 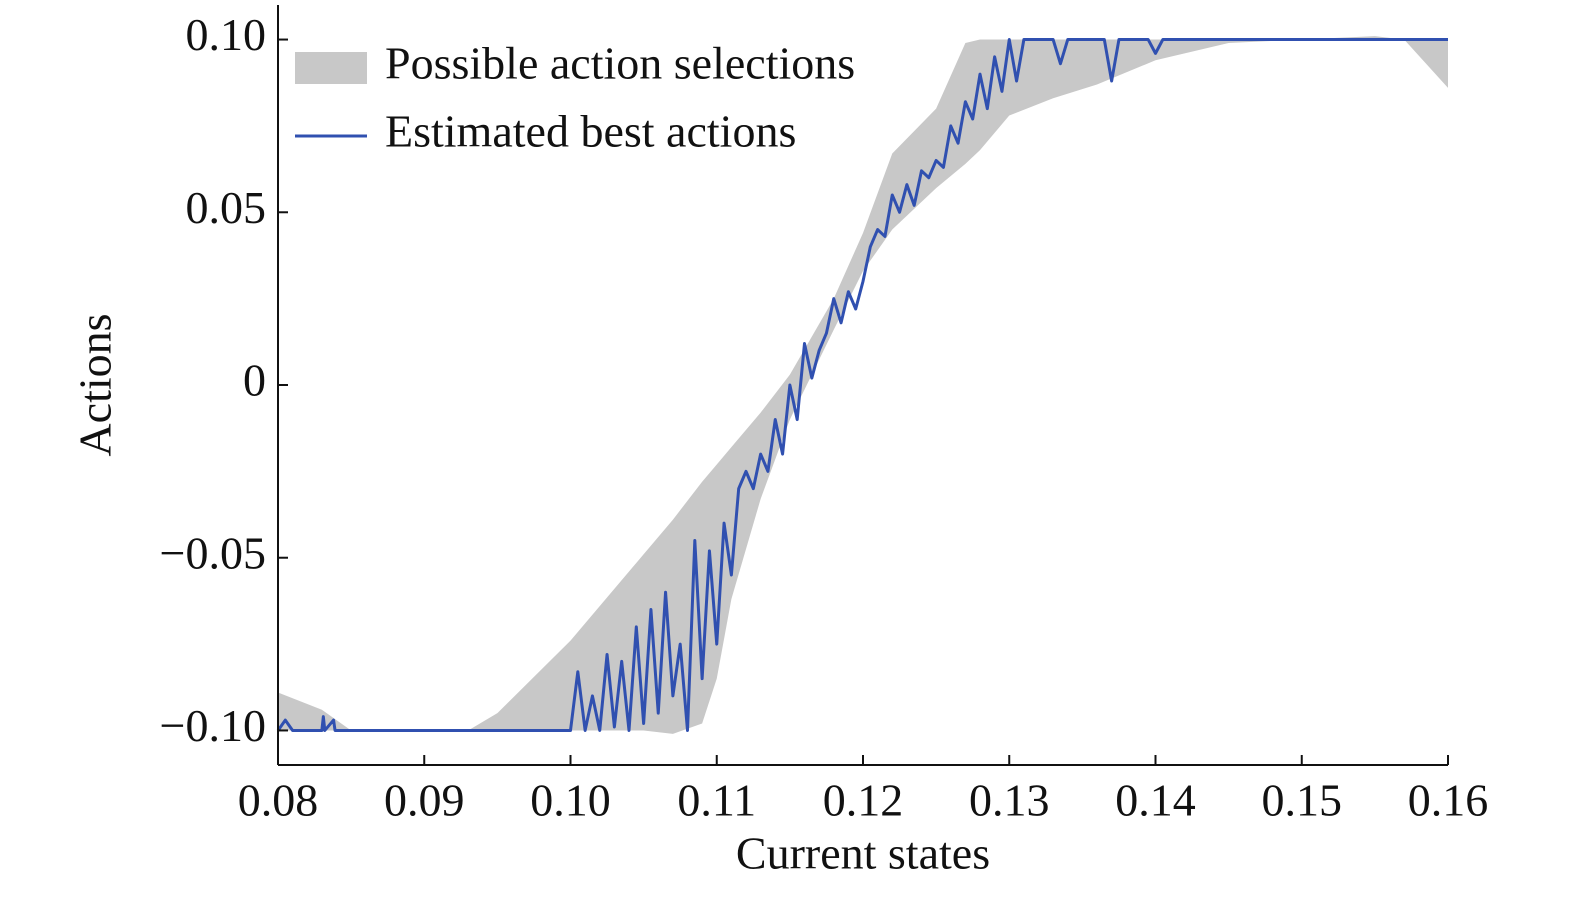 What do you see at coordinates (620, 63) in the screenshot?
I see `legend-label: Possible action selections` at bounding box center [620, 63].